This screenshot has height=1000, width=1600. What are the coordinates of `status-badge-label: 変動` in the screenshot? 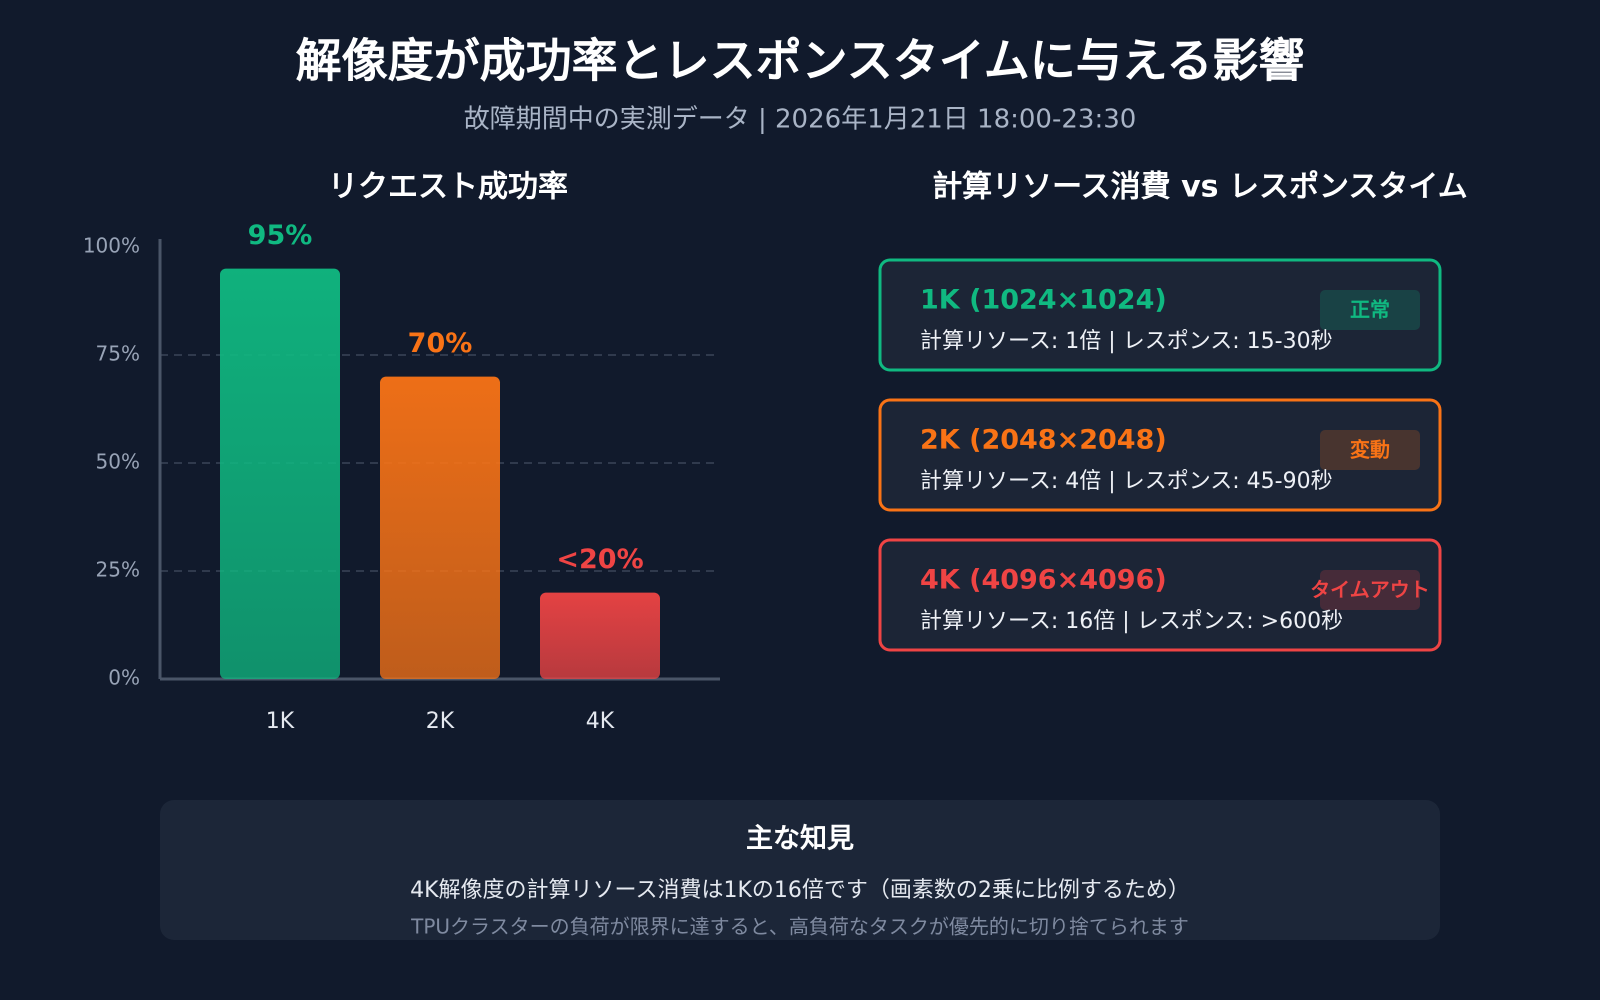 It's located at (1370, 450).